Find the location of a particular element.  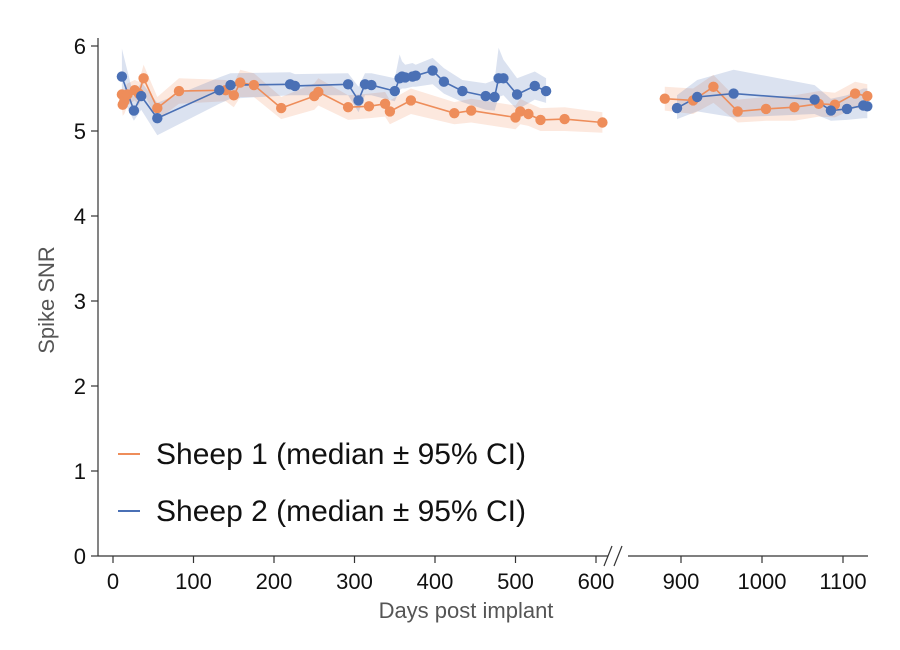

series-points is located at coordinates (494, 96).